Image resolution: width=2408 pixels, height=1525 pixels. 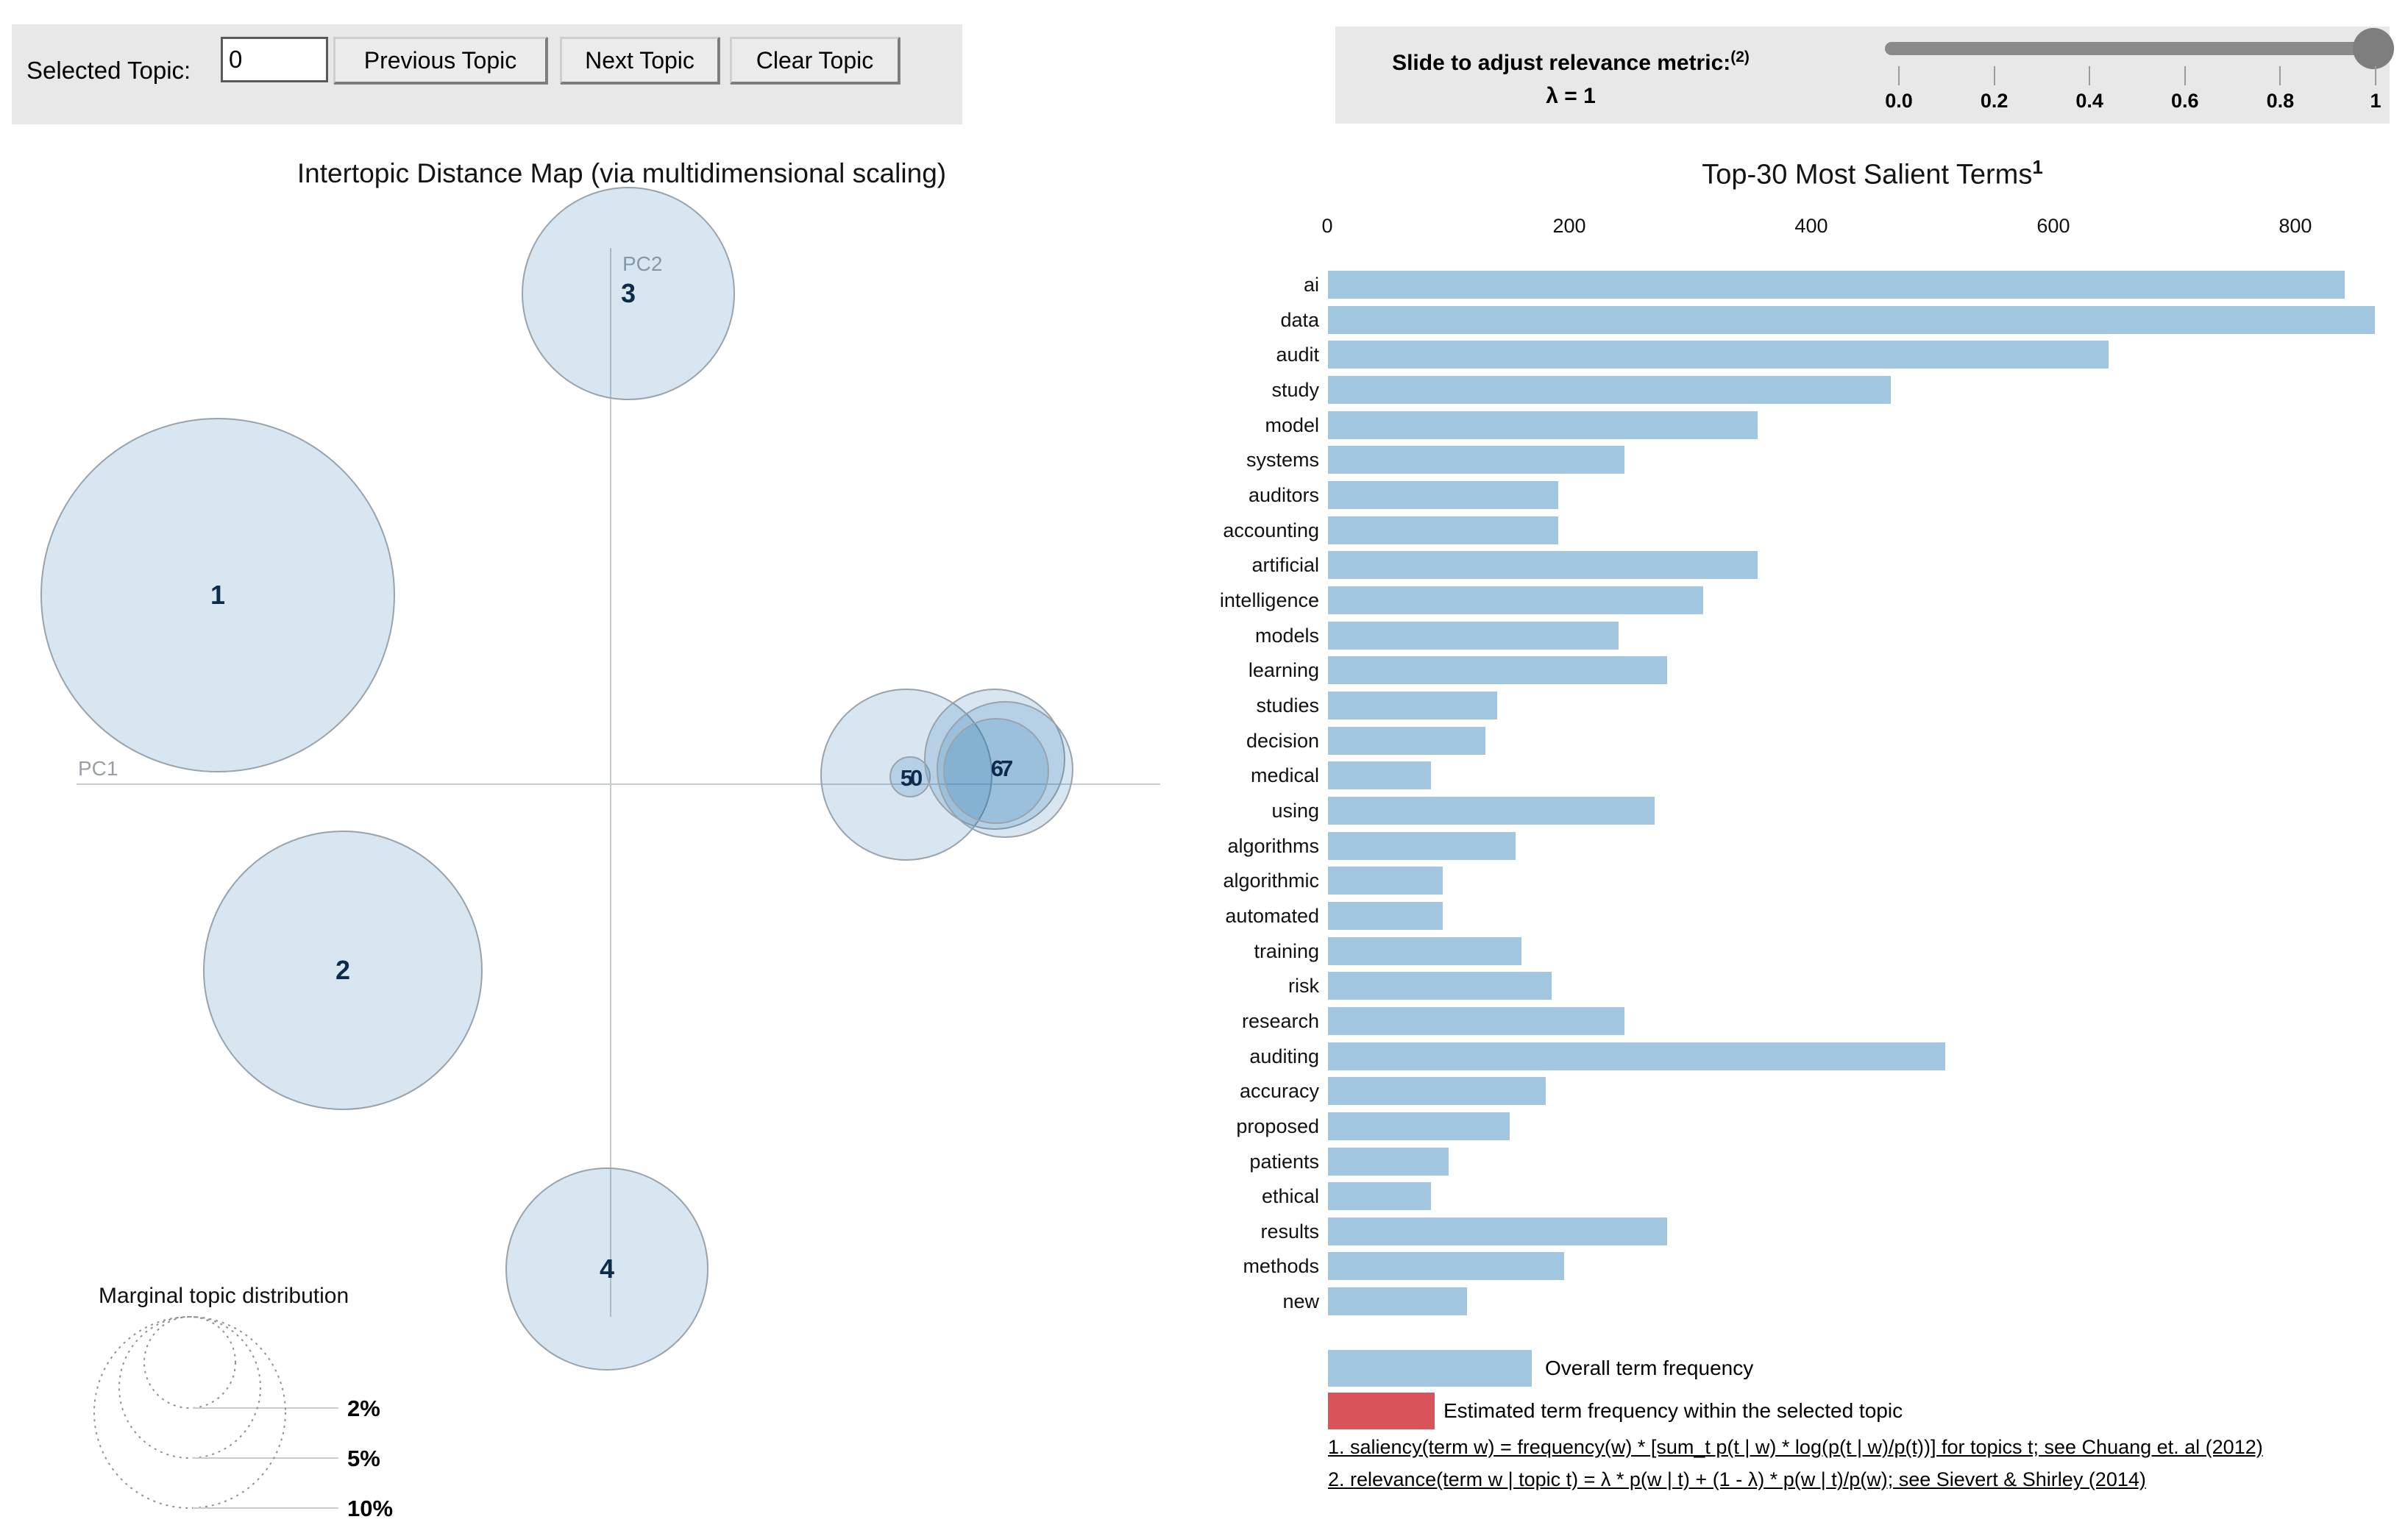 What do you see at coordinates (1271, 881) in the screenshot?
I see `term-label: algorithmic` at bounding box center [1271, 881].